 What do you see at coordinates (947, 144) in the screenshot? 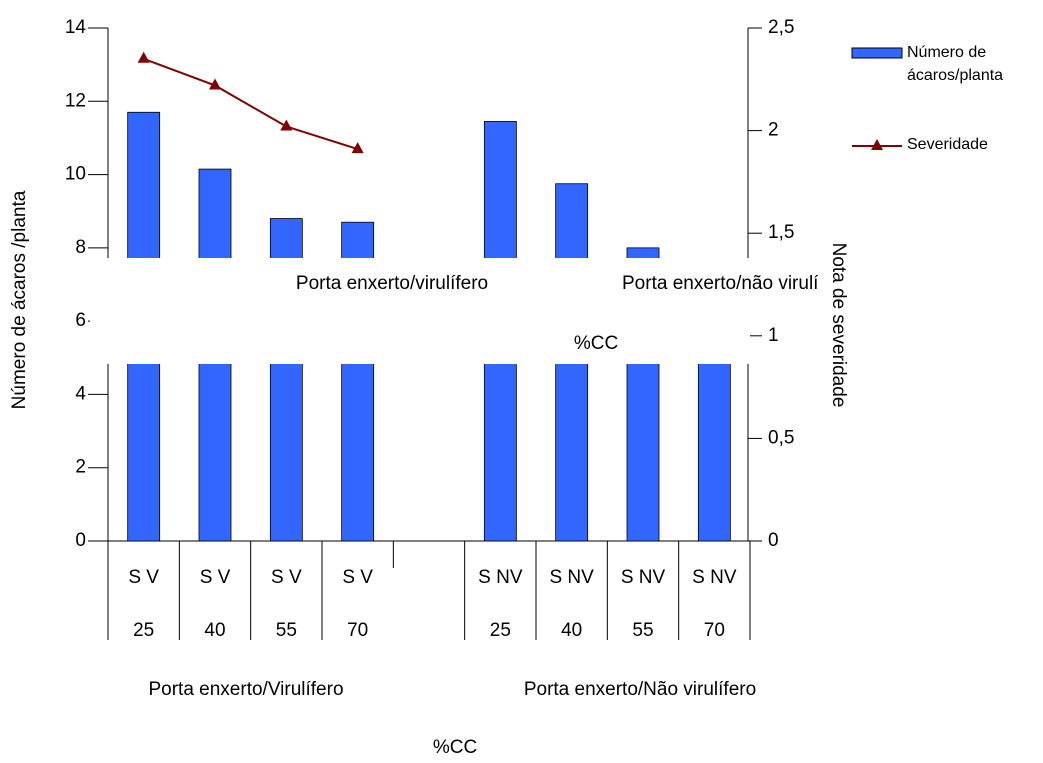
I see `legend-label: Severidade` at bounding box center [947, 144].